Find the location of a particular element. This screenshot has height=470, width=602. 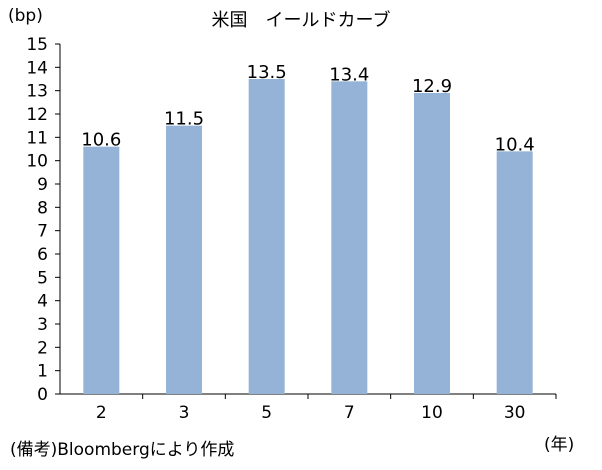

data-label: 10.4 is located at coordinates (515, 144).